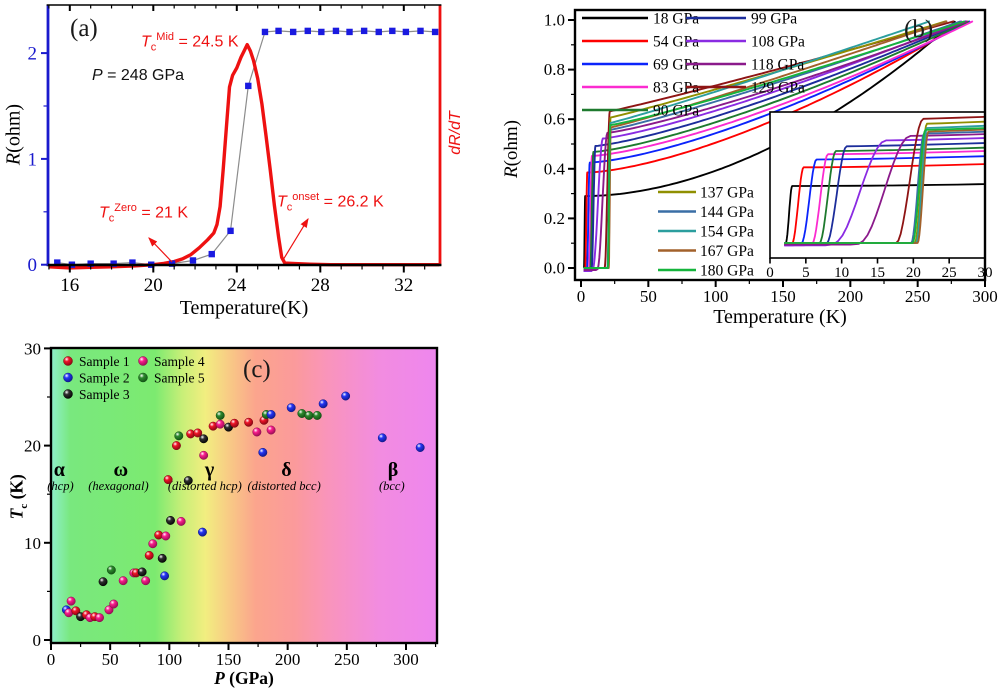  Describe the element at coordinates (244, 678) in the screenshot. I see `panel-c-x-label: P (GPa)` at that location.